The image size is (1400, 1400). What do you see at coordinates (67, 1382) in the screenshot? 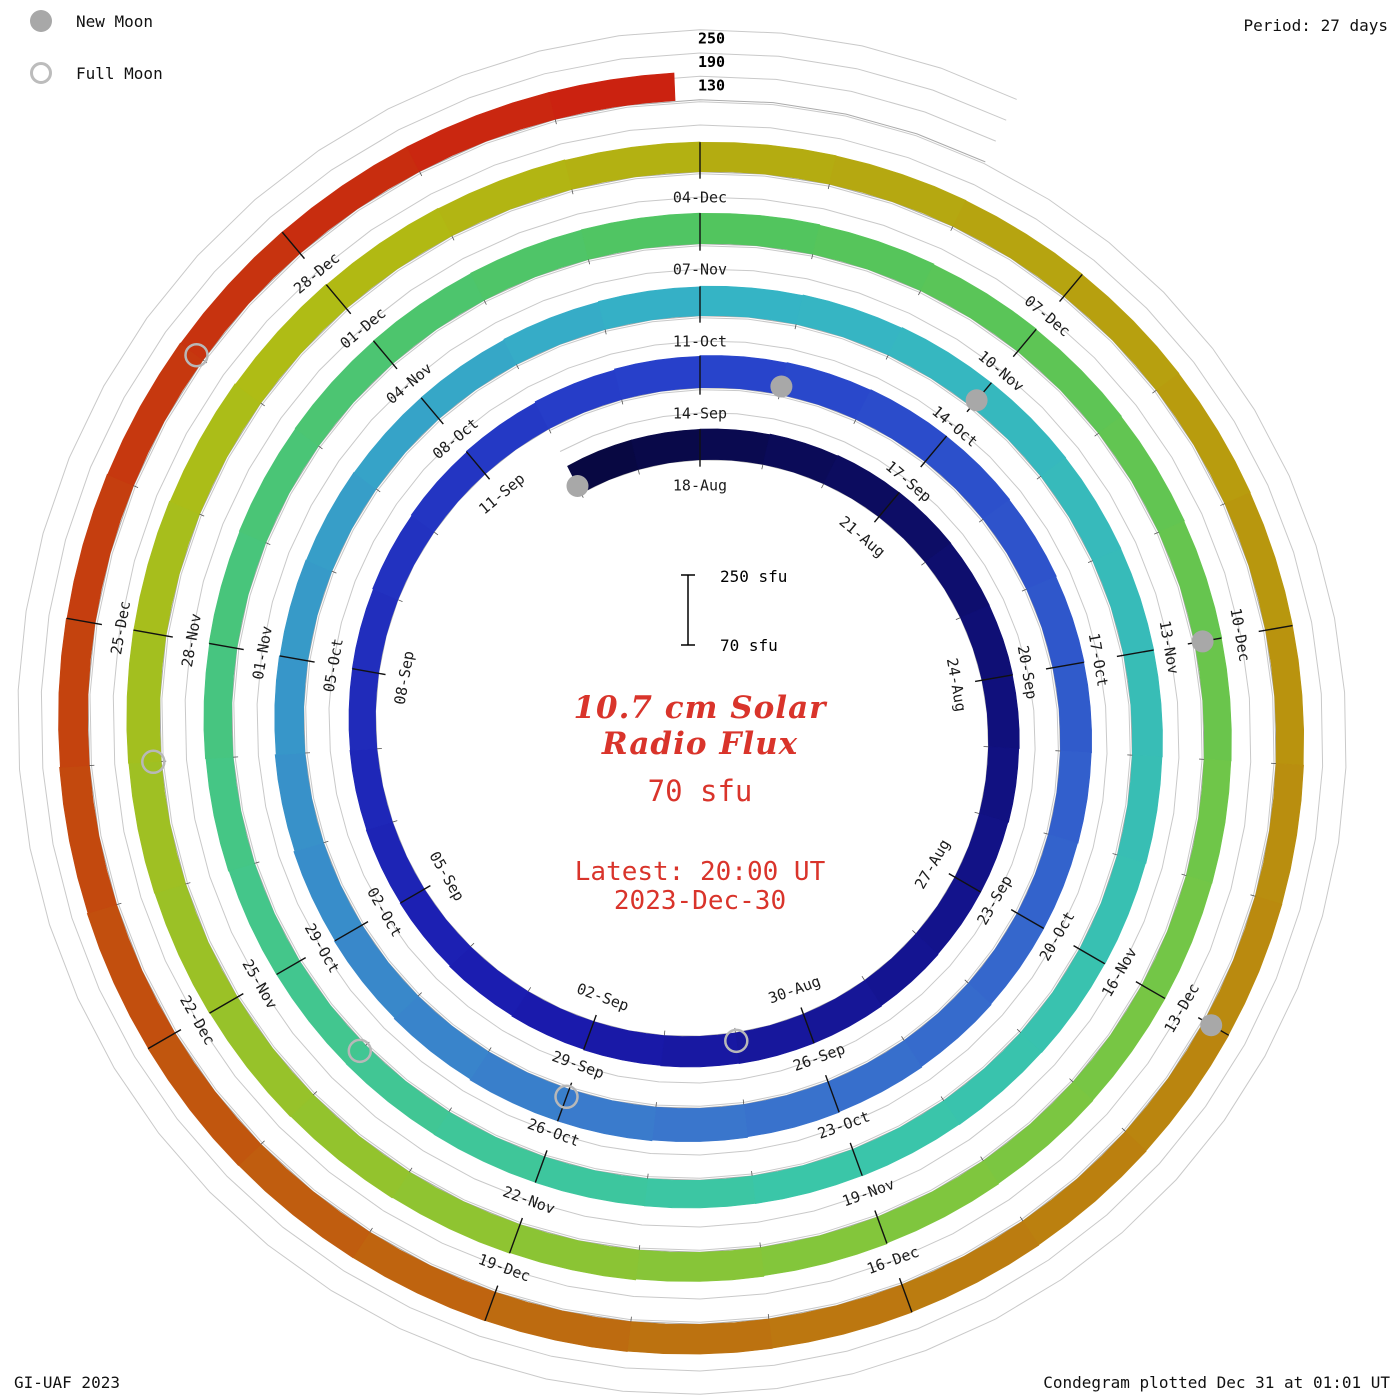
I see `credit-label: GI-UAF 2023` at bounding box center [67, 1382].